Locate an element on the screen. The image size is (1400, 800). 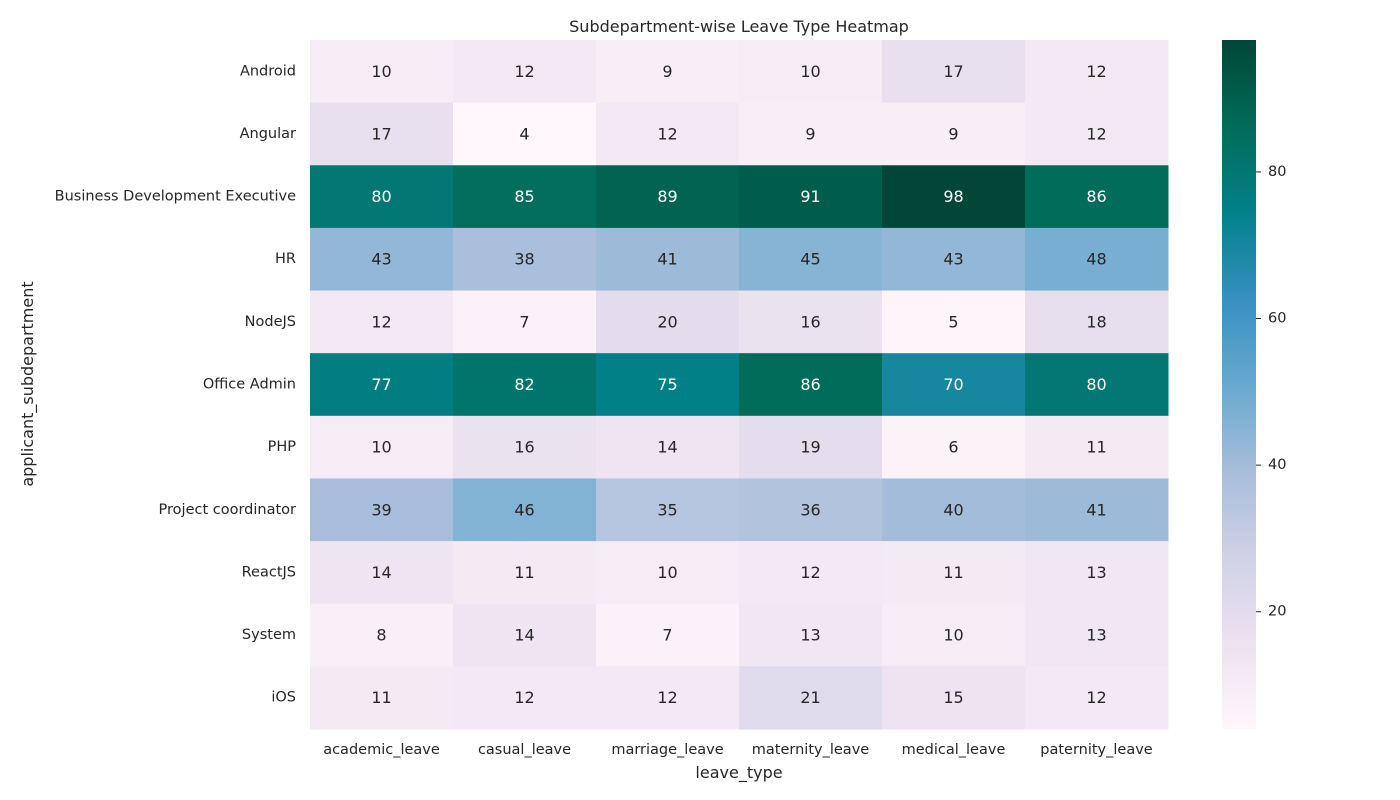
column-tick-label: medical_leave is located at coordinates (954, 750).